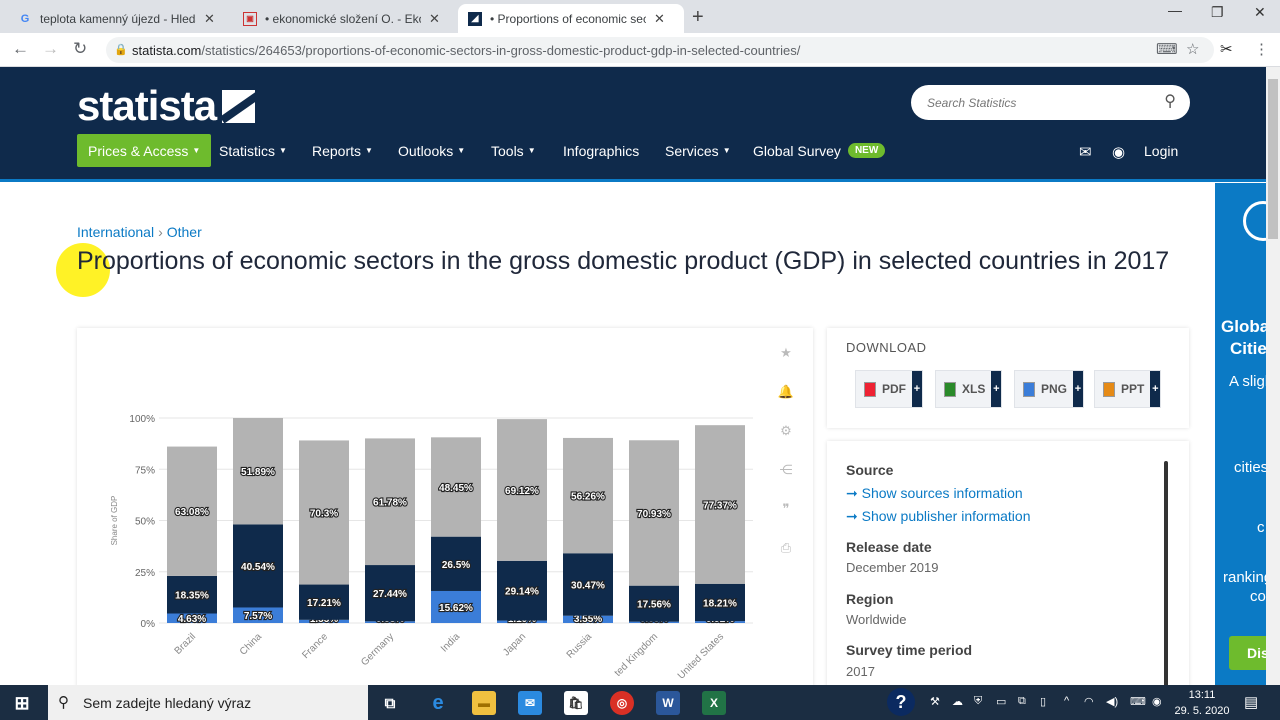 Image resolution: width=1280 pixels, height=720 pixels. What do you see at coordinates (1247, 653) in the screenshot?
I see `promo-discover-button: Dis` at bounding box center [1247, 653].